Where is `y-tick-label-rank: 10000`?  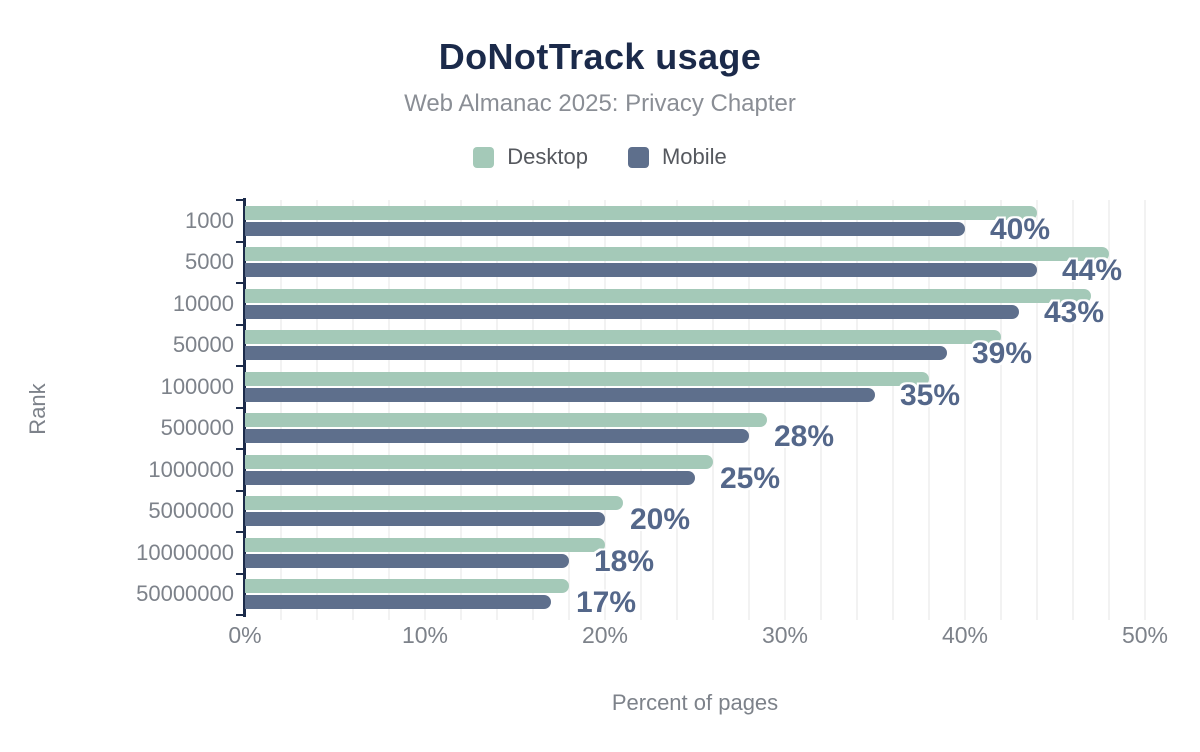
y-tick-label-rank: 10000 is located at coordinates (203, 303).